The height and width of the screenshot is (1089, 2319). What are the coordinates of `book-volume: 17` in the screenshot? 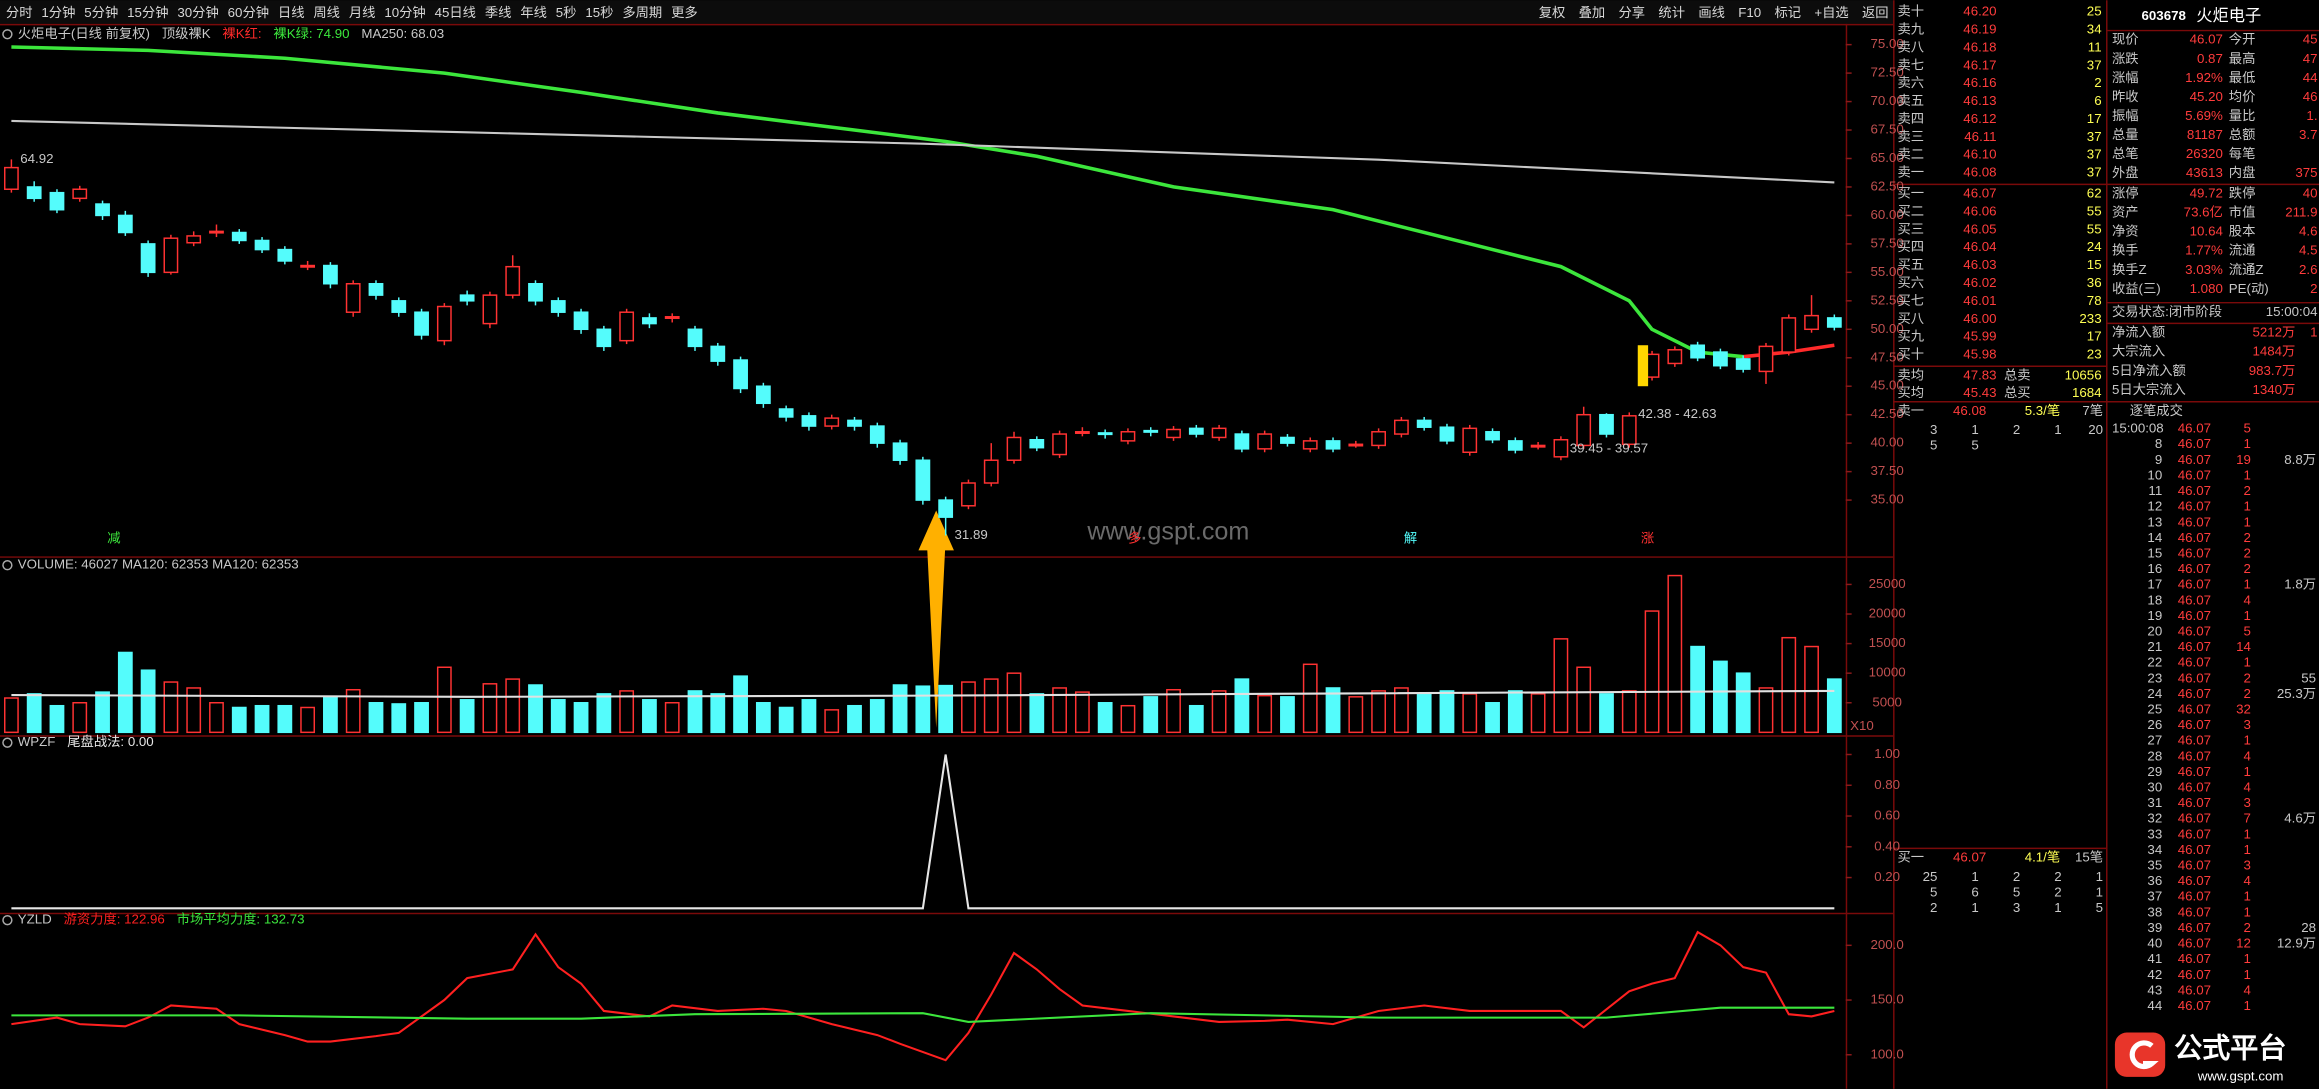 It's located at (2094, 118).